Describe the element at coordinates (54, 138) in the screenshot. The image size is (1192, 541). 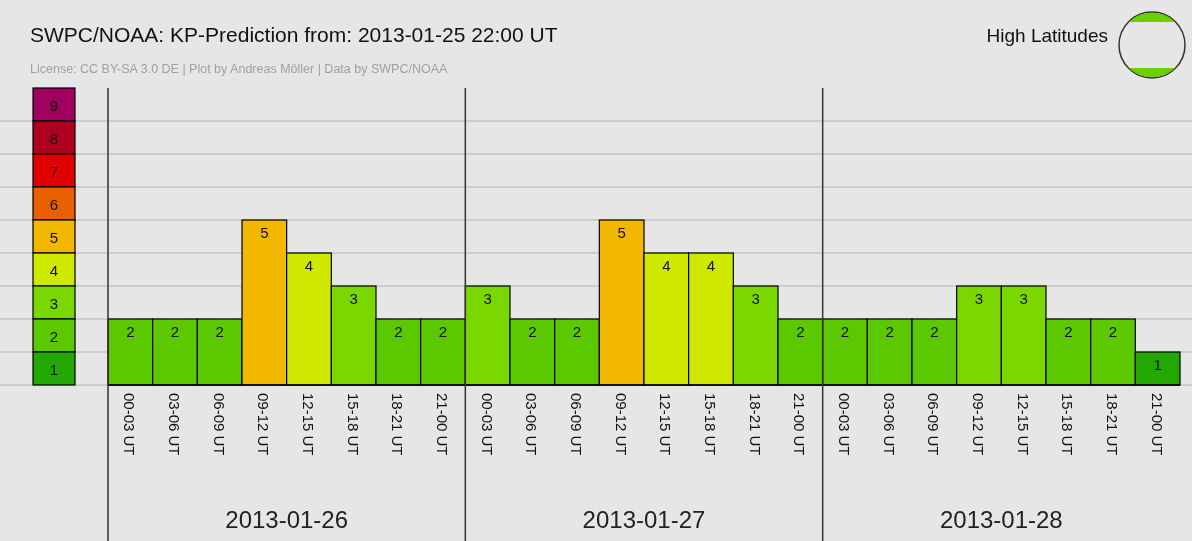
I see `data-label: 8` at that location.